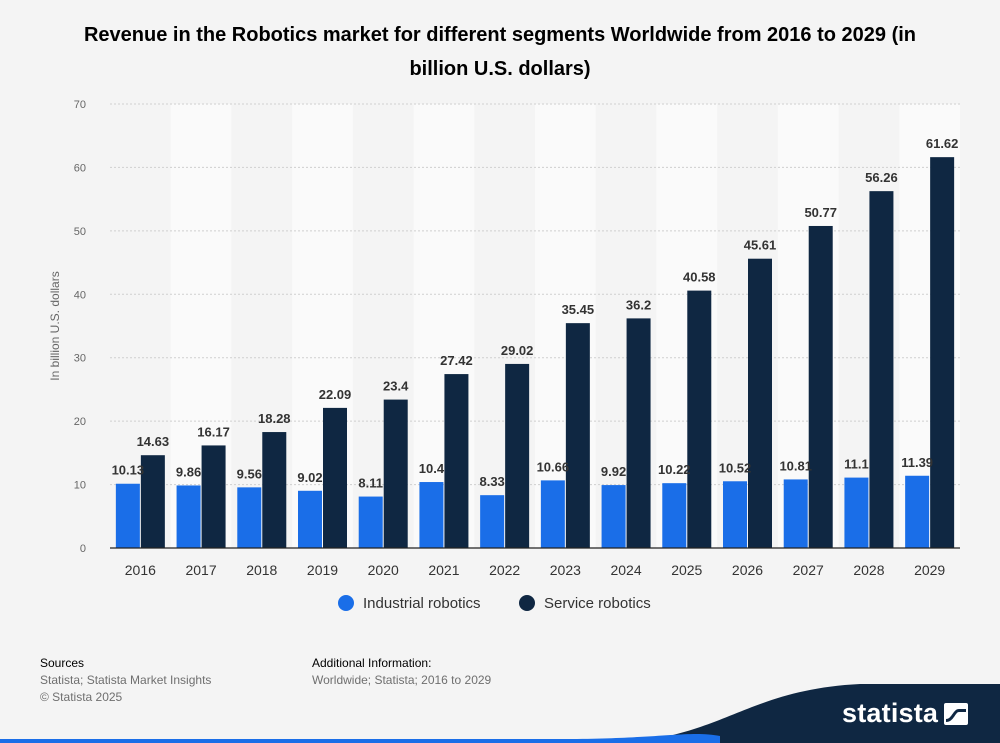 This screenshot has height=743, width=1000. I want to click on sources-heading: Sources, so click(62, 663).